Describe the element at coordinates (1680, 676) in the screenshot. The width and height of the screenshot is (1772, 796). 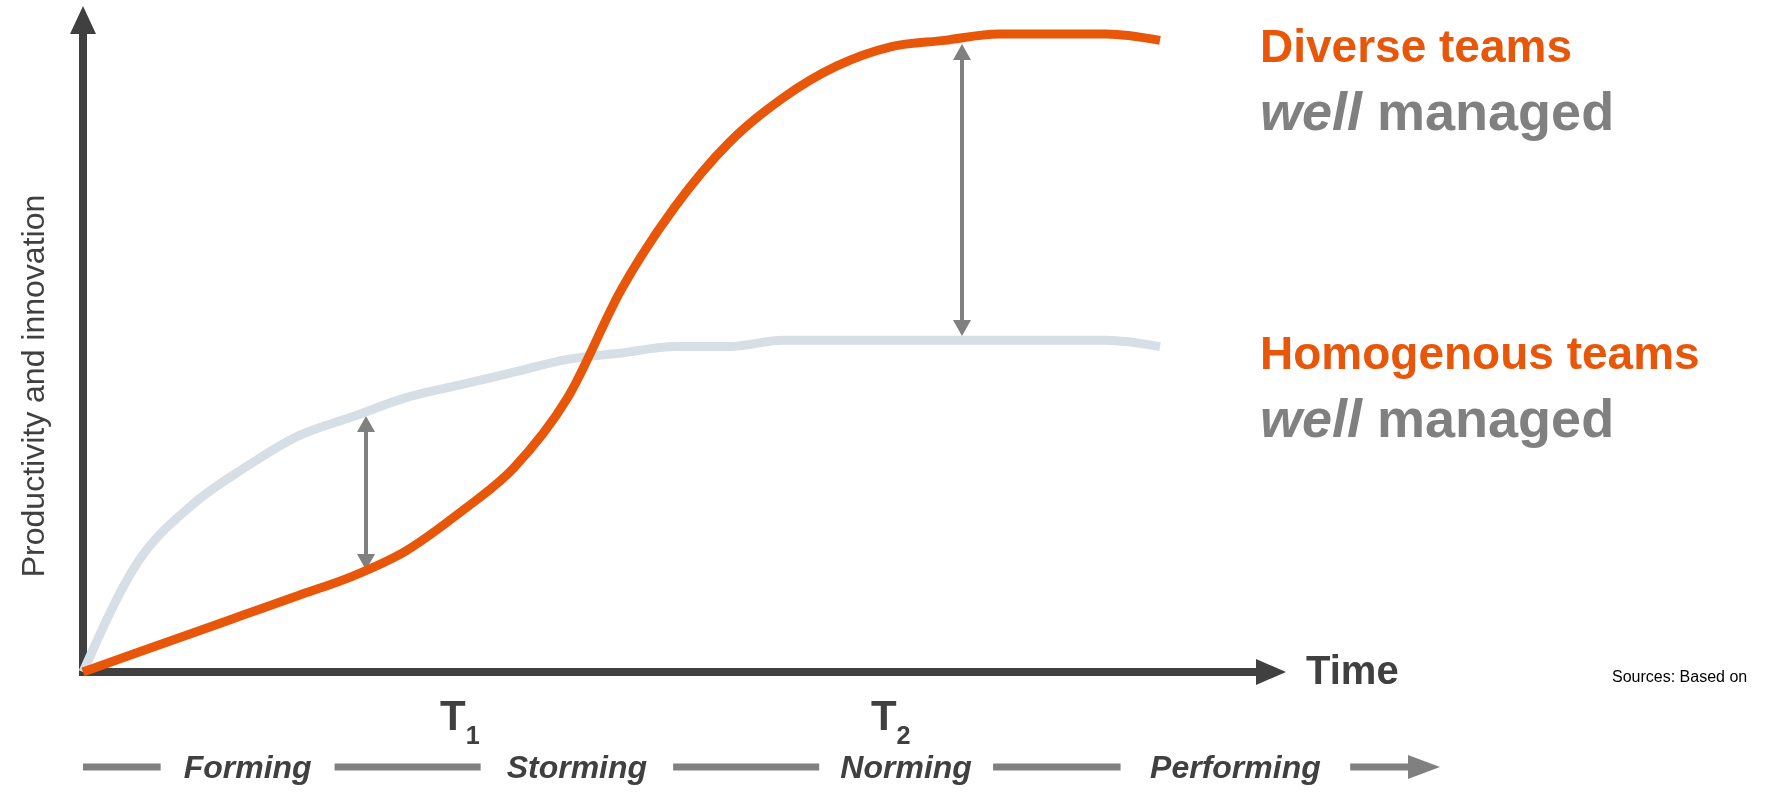
I see `source-note: Sources: Based on` at that location.